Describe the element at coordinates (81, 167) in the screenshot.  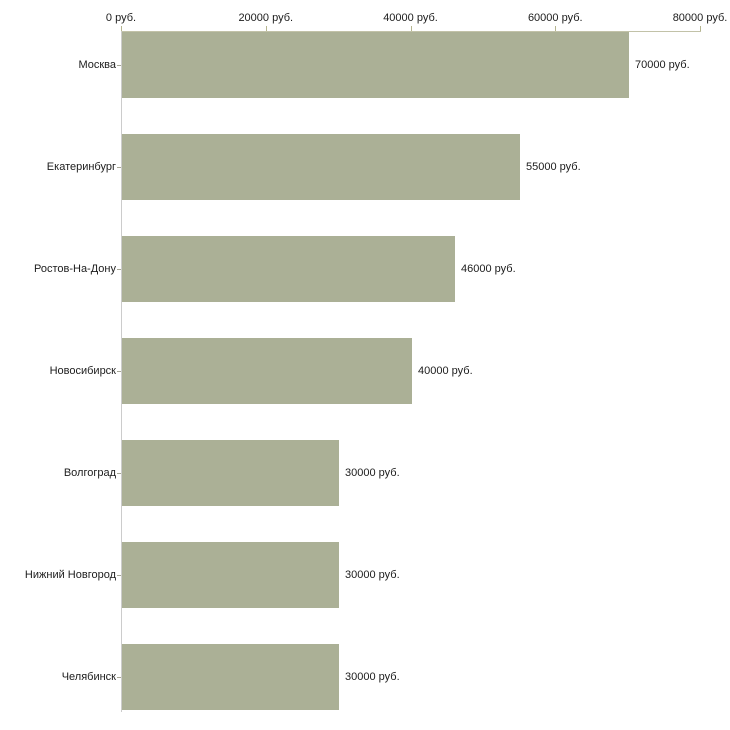
I see `category-label: Екатеринбург` at that location.